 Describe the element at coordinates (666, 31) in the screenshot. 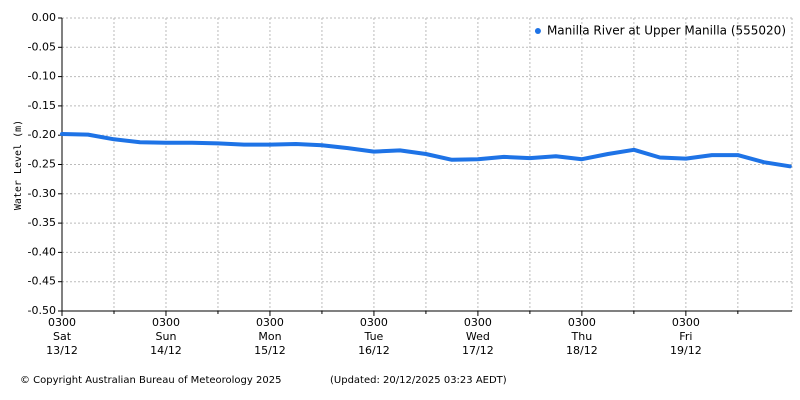

I see `legend-label: Manilla River at Upper Manilla (555020)` at that location.